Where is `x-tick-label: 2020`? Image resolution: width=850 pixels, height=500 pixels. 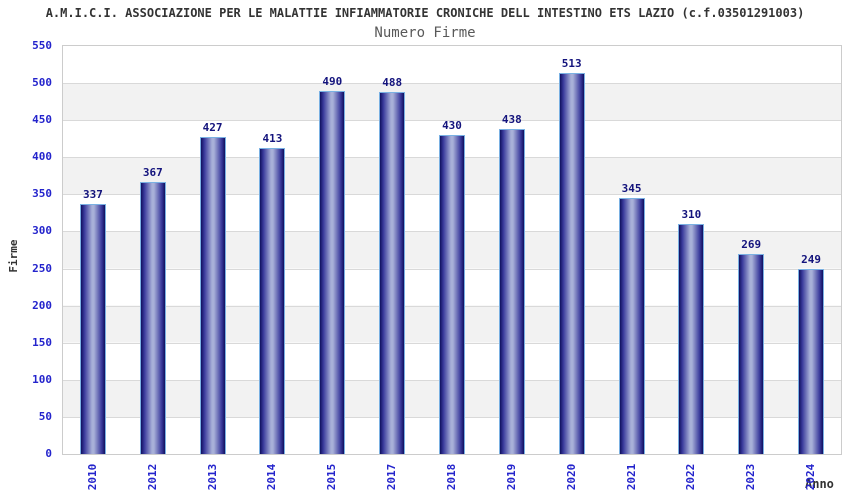 x-tick-label: 2020 is located at coordinates (571, 477).